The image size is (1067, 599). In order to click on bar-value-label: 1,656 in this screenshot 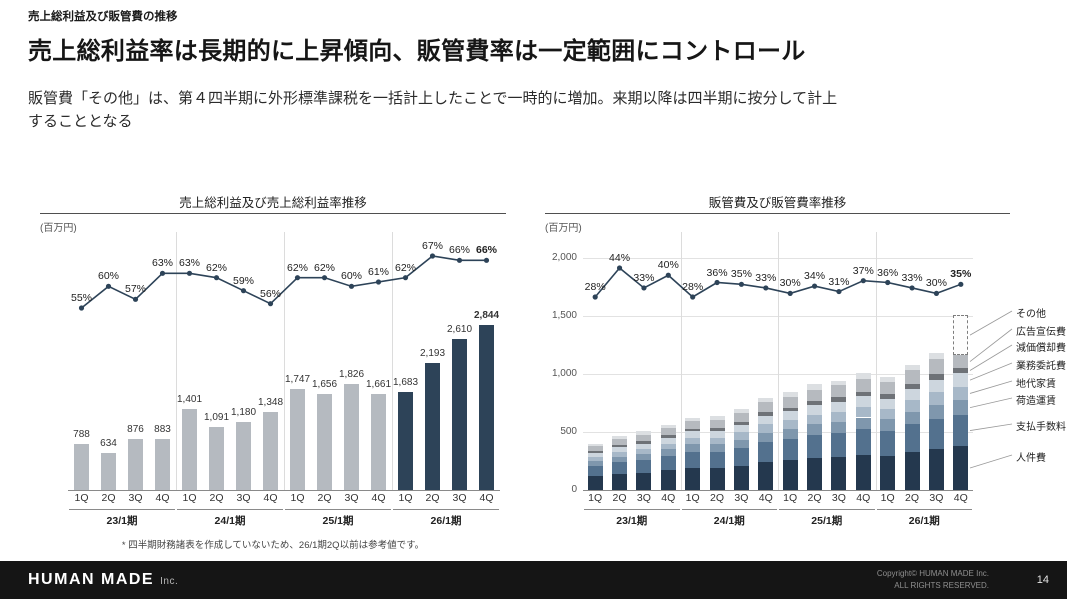, I will do `click(324, 384)`.